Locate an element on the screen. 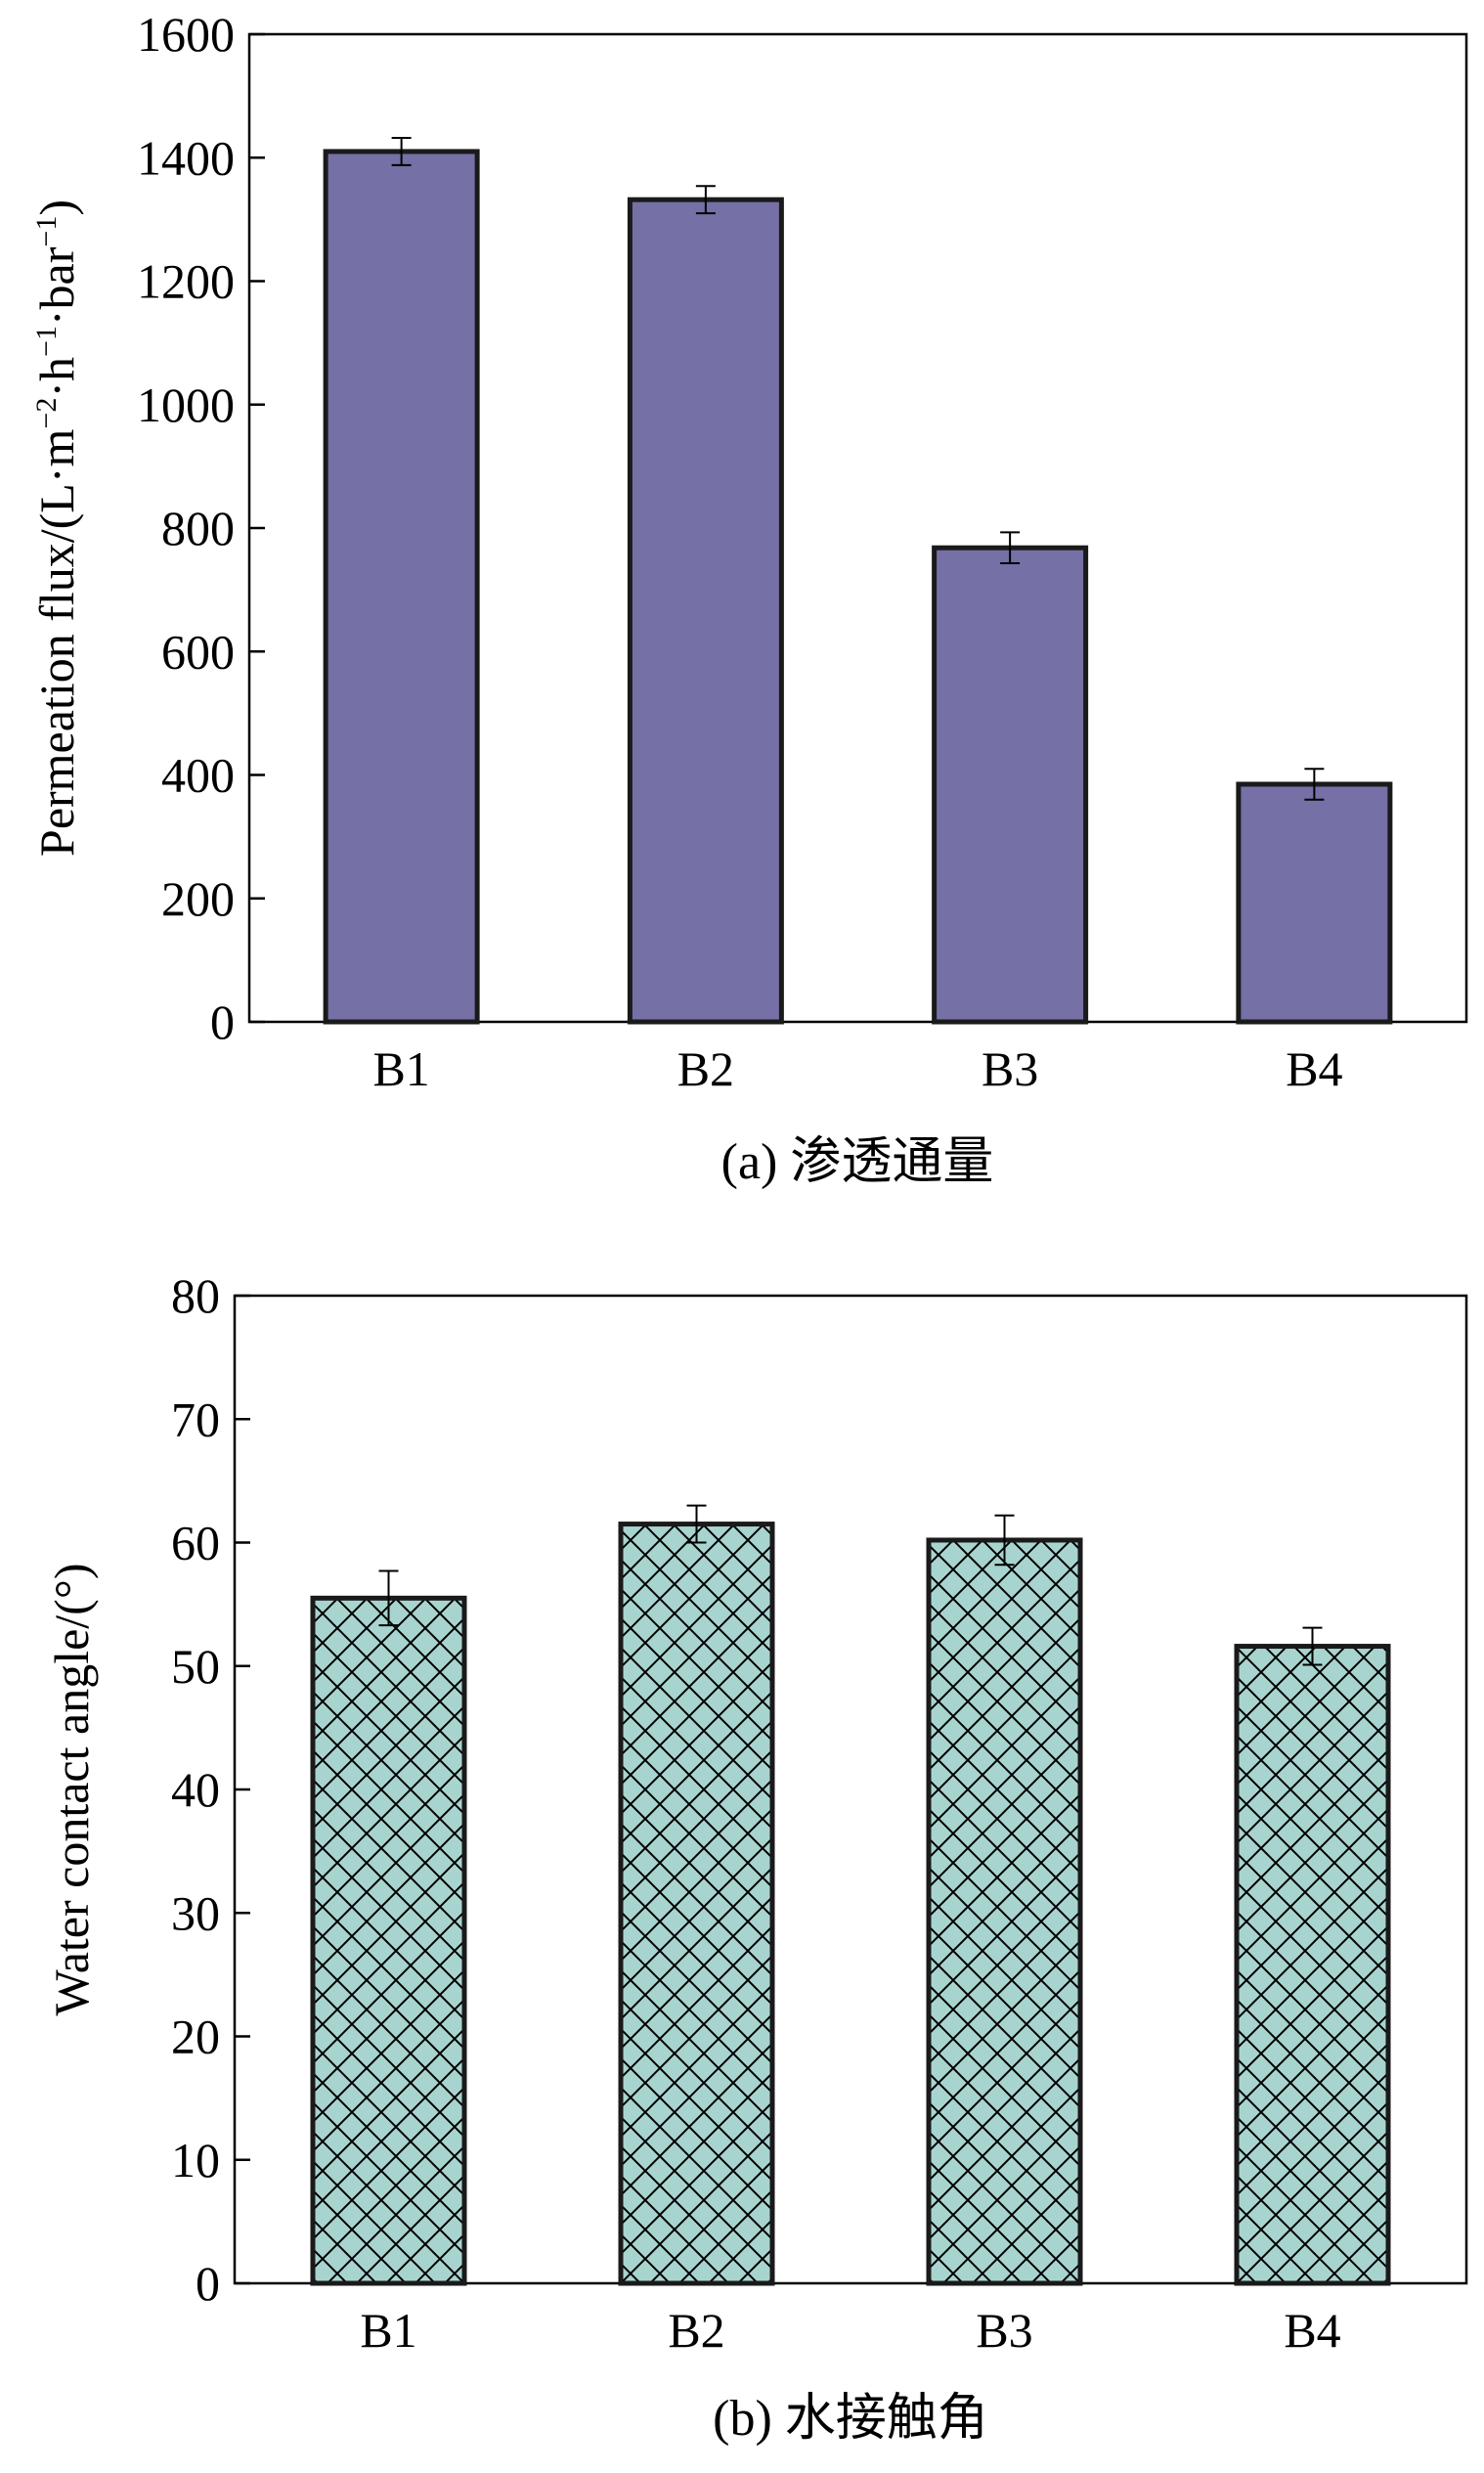 The image size is (1484, 2473). y-title-sup1: −2 is located at coordinates (46, 413).